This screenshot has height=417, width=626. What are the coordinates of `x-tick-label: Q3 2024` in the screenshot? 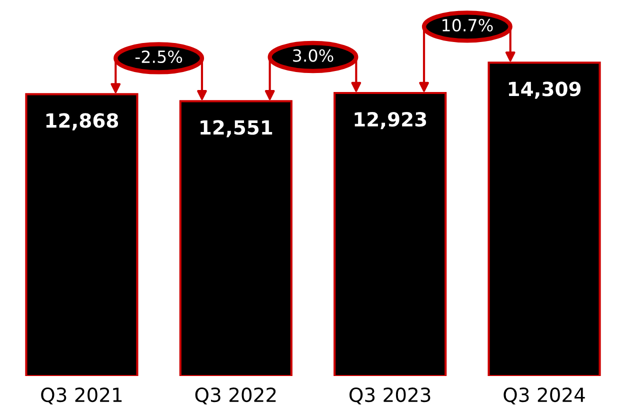 It's located at (544, 395).